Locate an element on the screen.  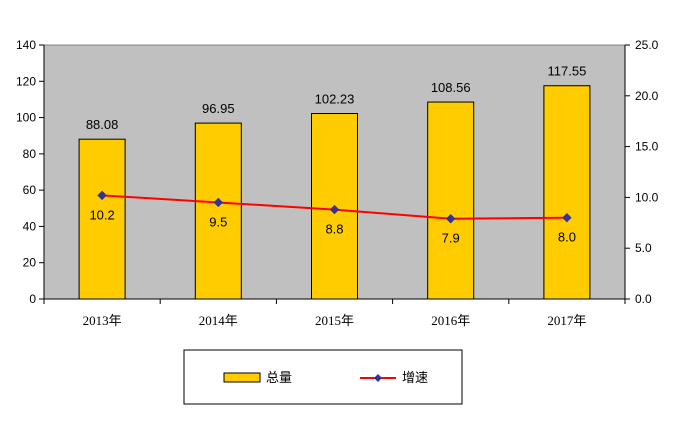
x-tick-label: 2015年 is located at coordinates (334, 320).